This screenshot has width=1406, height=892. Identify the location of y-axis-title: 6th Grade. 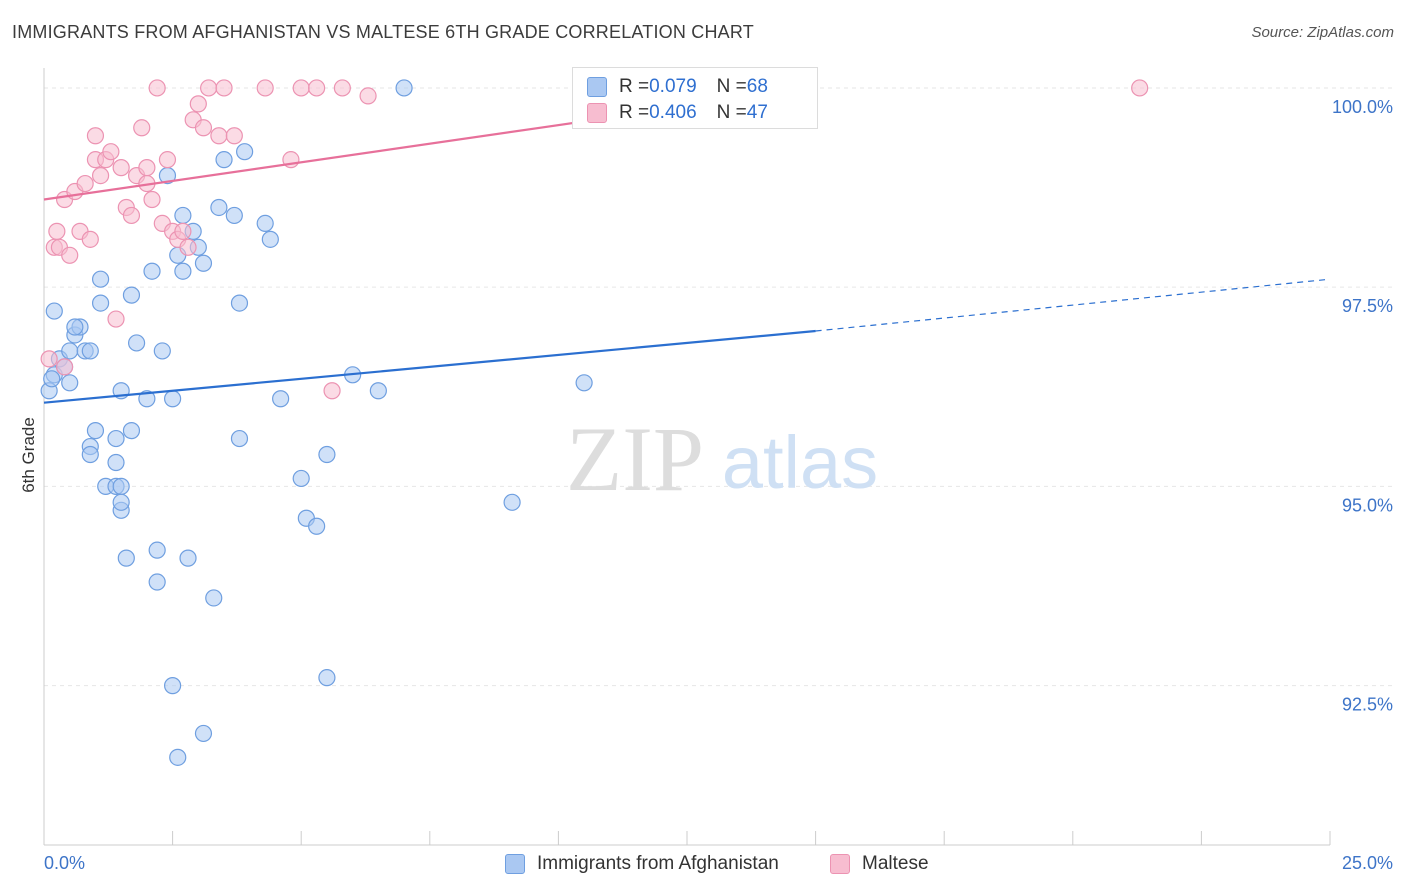
(28, 455).